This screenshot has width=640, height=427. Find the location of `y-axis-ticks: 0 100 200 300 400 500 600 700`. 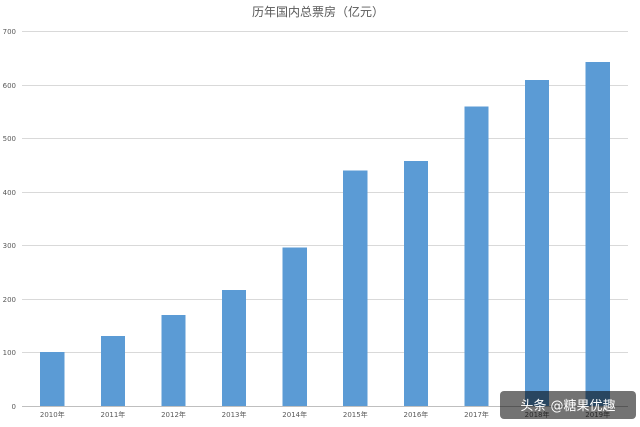

y-axis-ticks: 0 100 200 300 400 500 600 700 is located at coordinates (9, 219).